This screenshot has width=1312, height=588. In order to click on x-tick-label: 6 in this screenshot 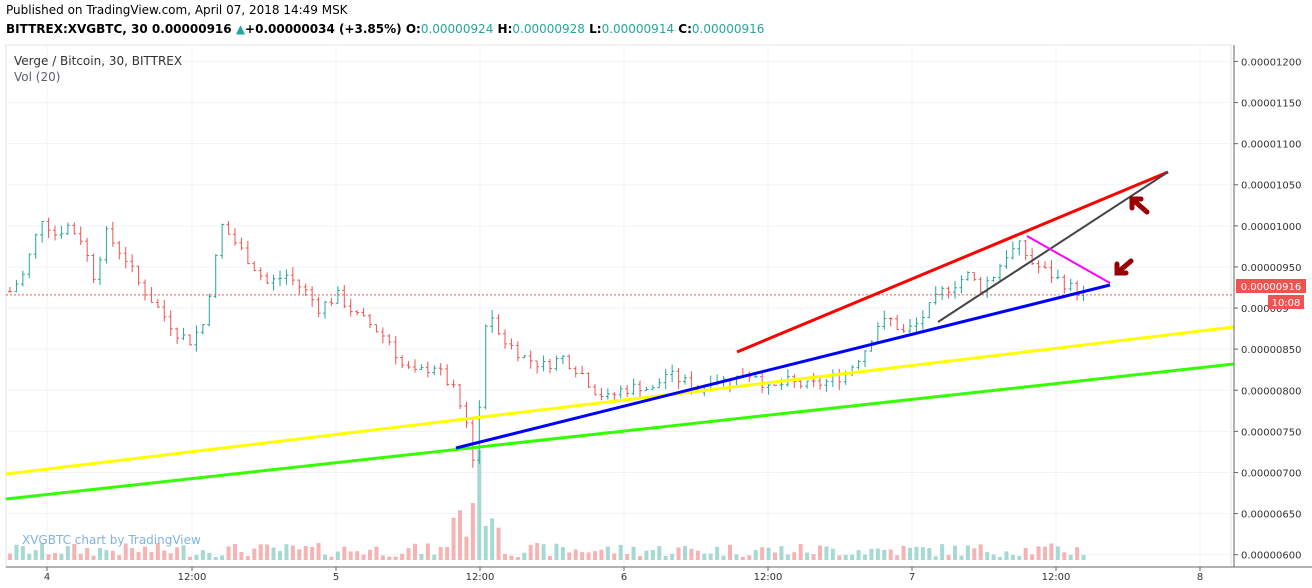, I will do `click(624, 577)`.